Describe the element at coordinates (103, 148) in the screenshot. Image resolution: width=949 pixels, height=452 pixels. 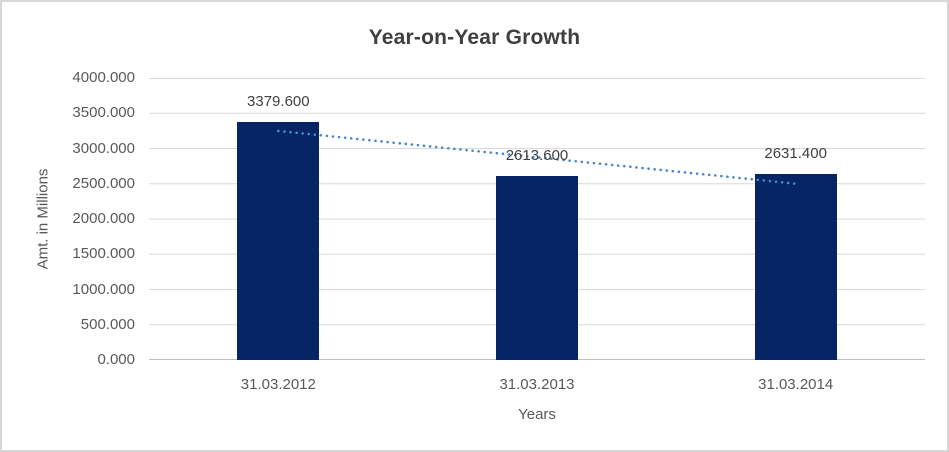
I see `y-tick-label: 3000.000` at that location.